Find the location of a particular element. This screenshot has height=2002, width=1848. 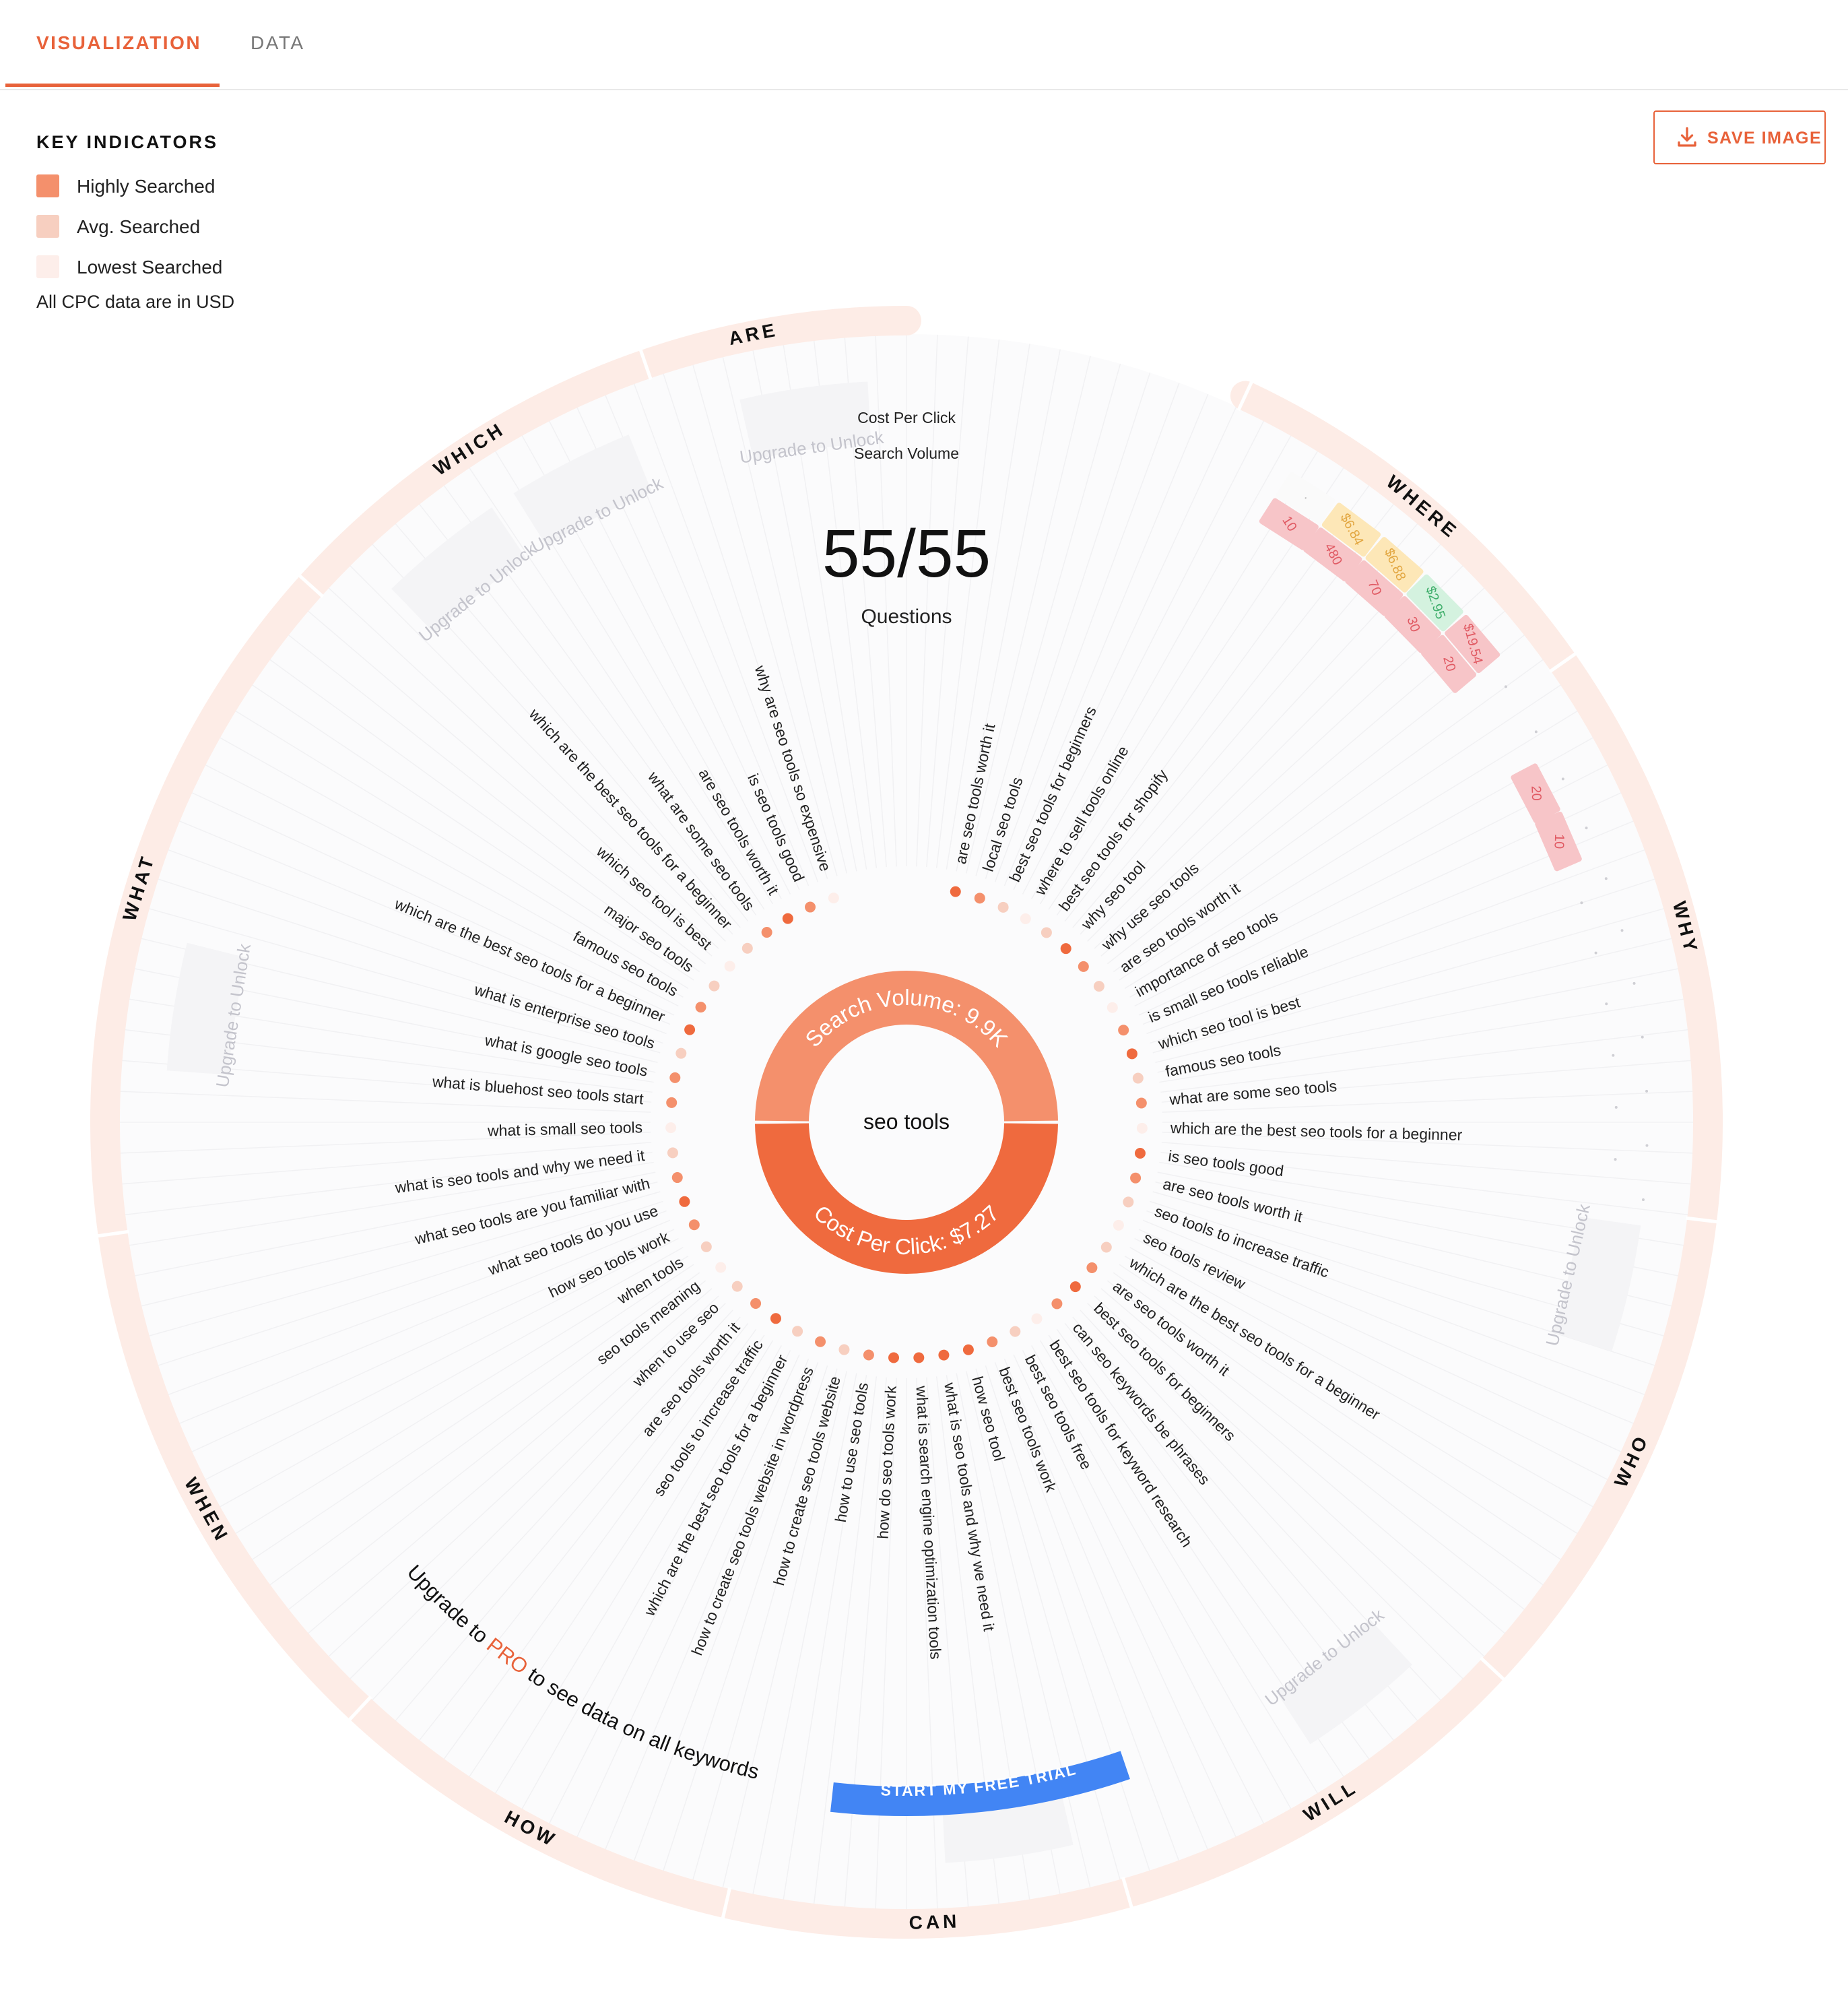

tab-visualization: VISUALIZATION is located at coordinates (119, 42).